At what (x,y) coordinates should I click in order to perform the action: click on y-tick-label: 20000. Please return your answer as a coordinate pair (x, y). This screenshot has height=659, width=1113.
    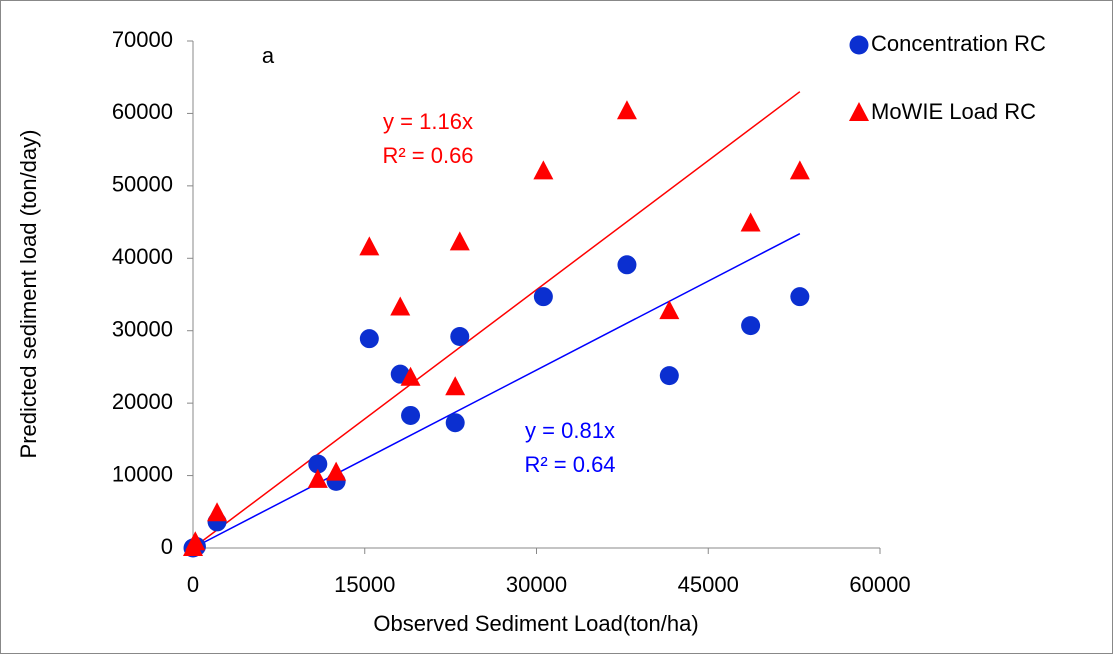
    Looking at the image, I should click on (142, 401).